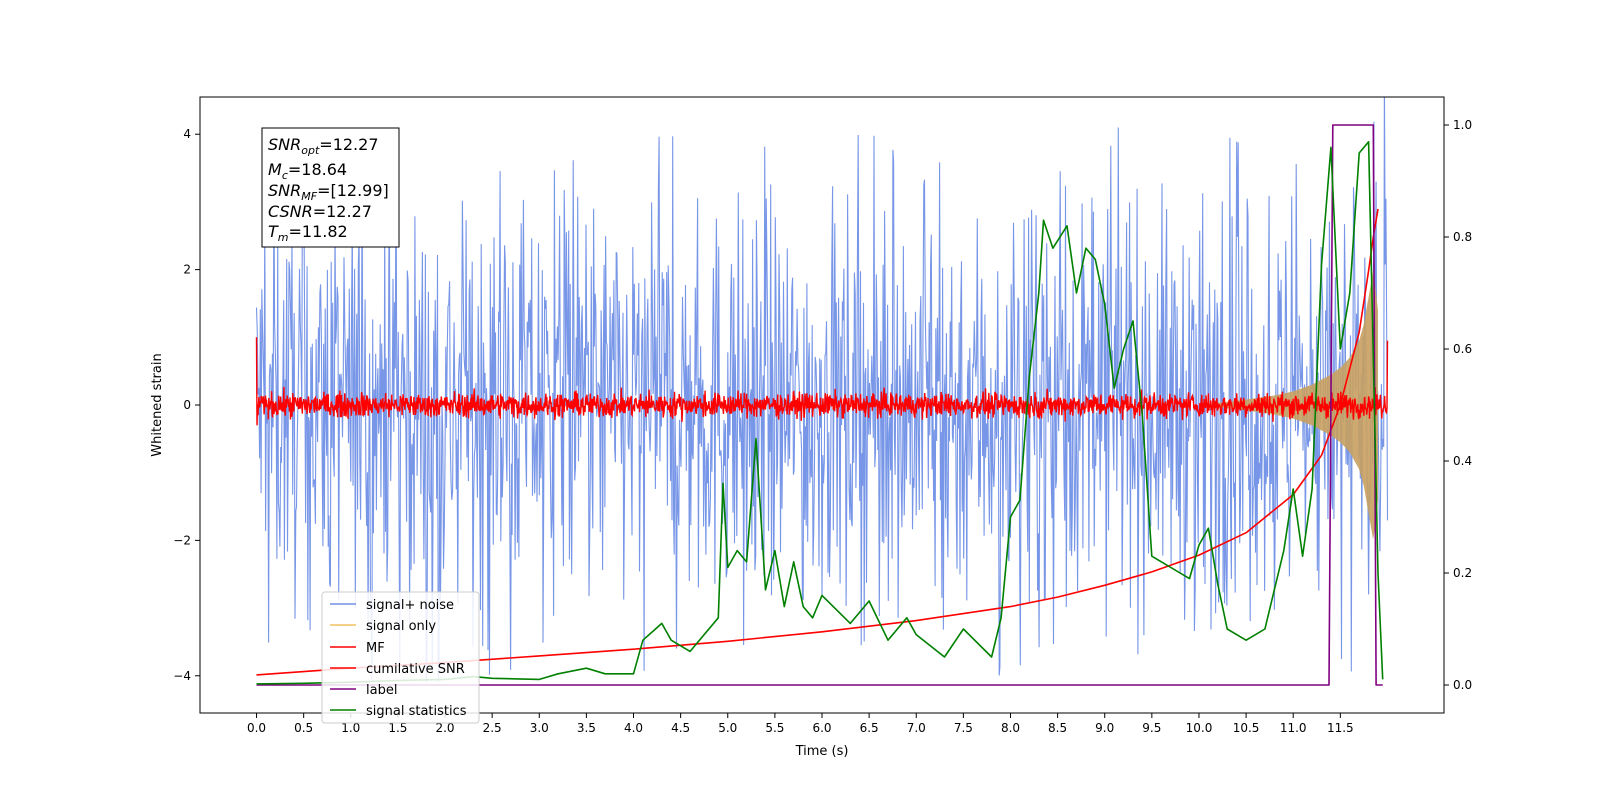 This screenshot has width=1600, height=800. Describe the element at coordinates (1340, 728) in the screenshot. I see `x-tick-label: 11.5` at that location.